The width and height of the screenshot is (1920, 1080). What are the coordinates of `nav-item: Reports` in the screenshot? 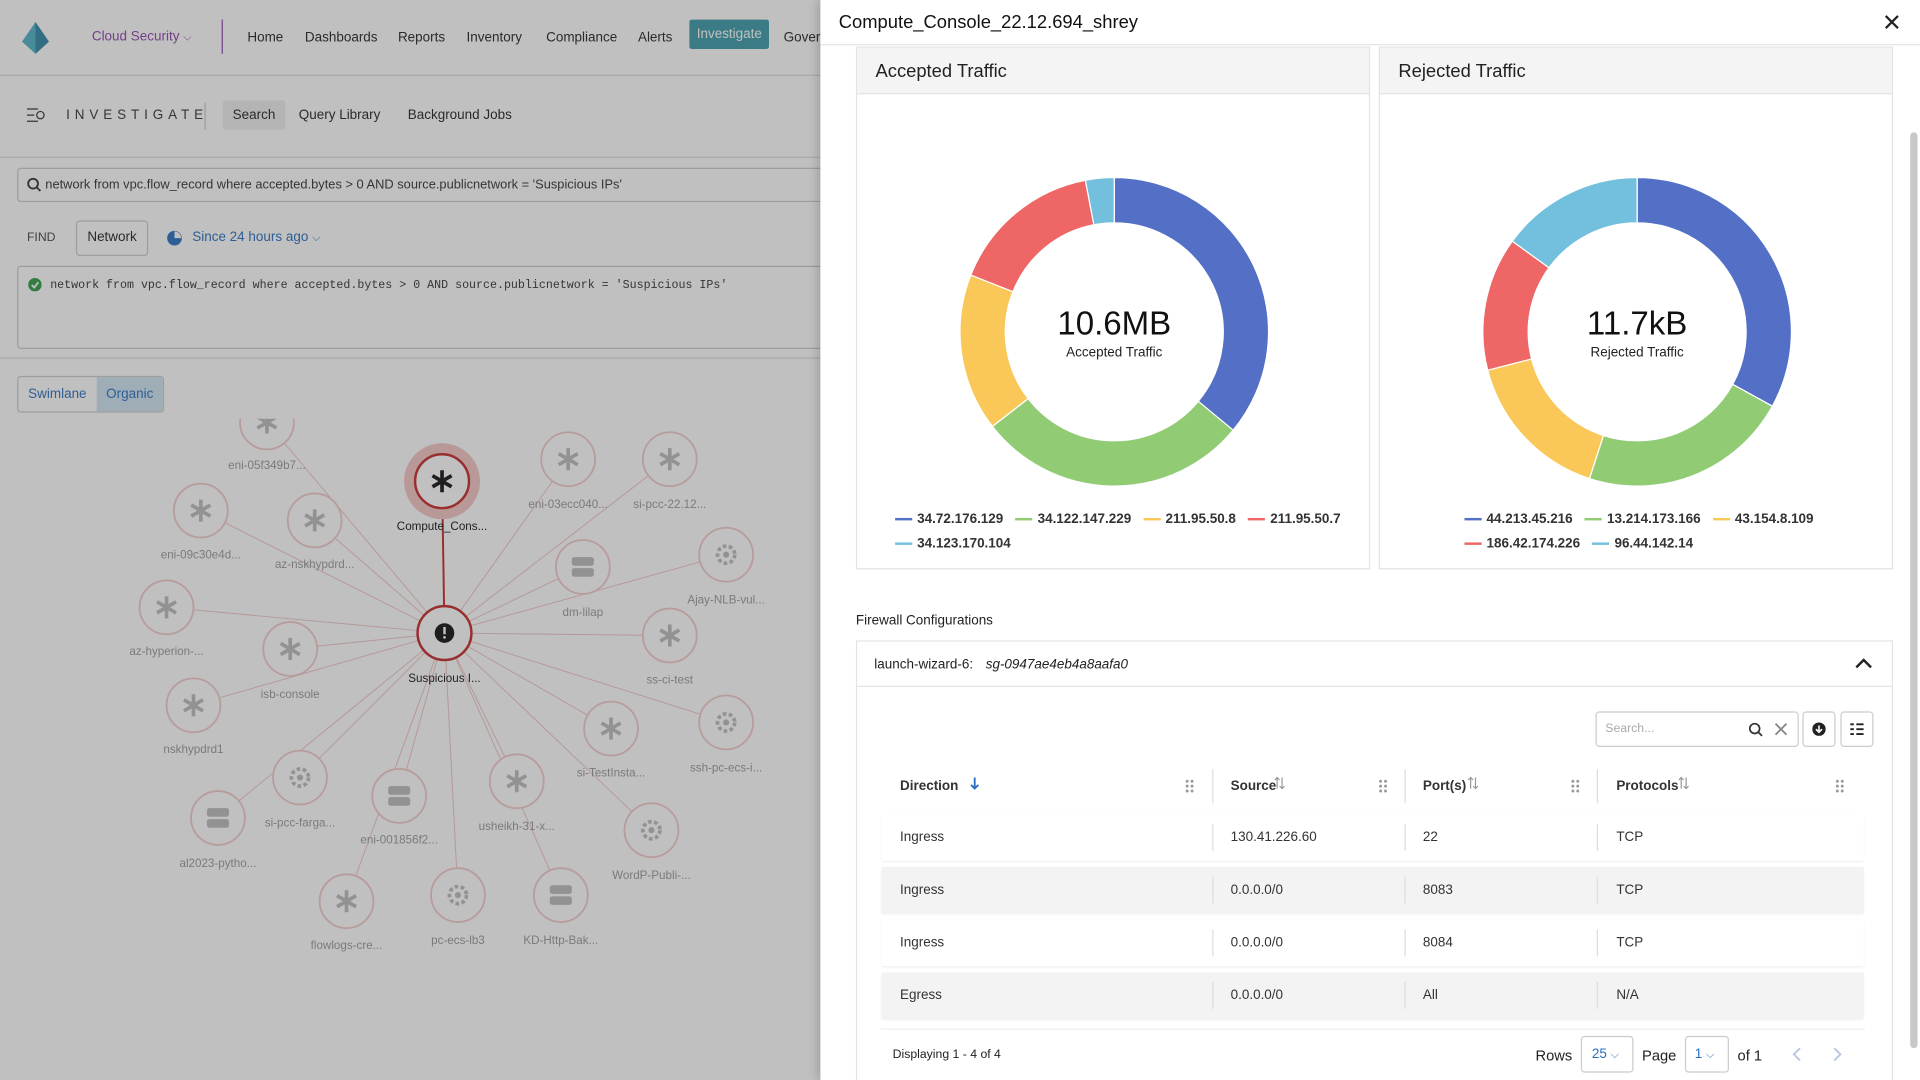 It's located at (421, 38).